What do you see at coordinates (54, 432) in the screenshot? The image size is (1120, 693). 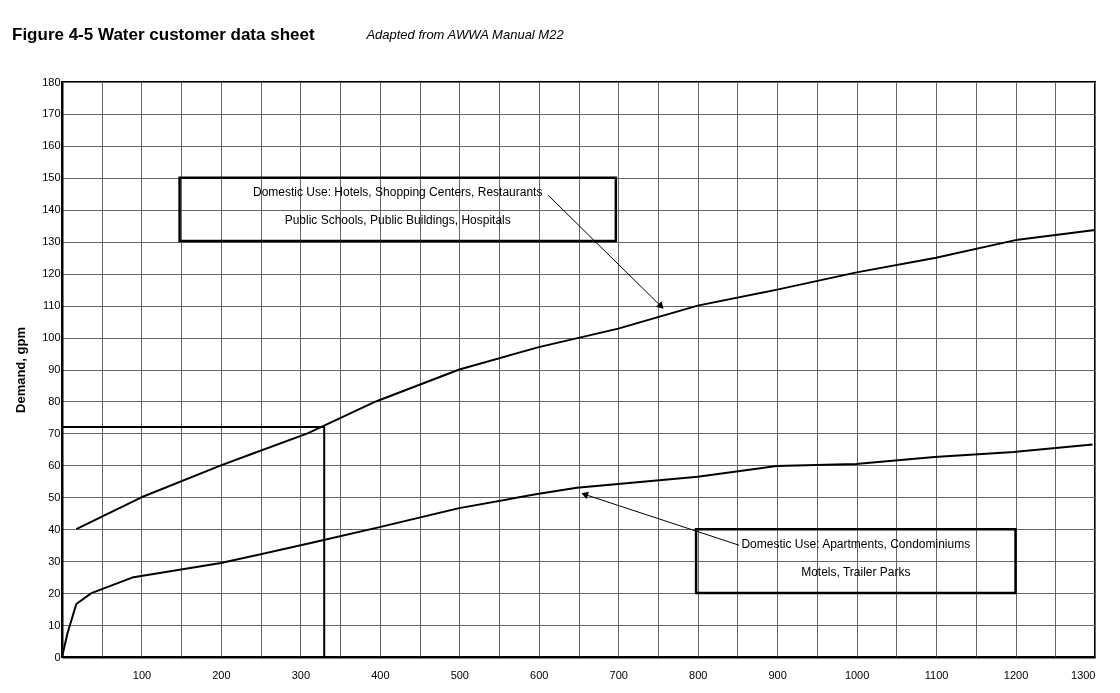 I see `y-tick-label: 70` at bounding box center [54, 432].